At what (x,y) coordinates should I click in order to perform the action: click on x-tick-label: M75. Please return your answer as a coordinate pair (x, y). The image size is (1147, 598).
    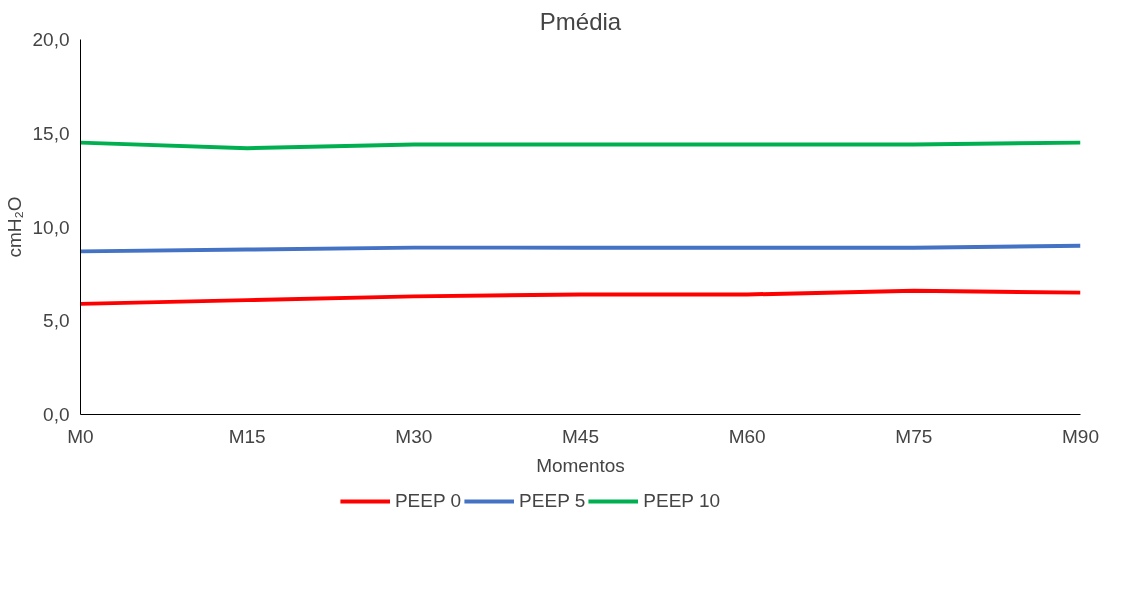
    Looking at the image, I should click on (914, 436).